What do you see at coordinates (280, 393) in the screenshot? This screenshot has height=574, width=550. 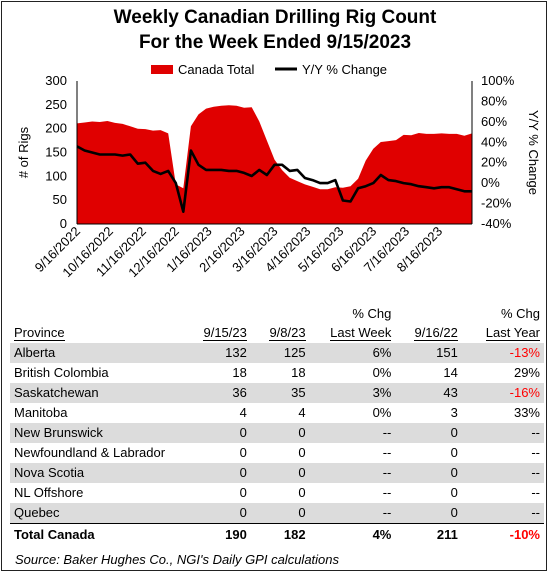 I see `prior-week-count: 35` at bounding box center [280, 393].